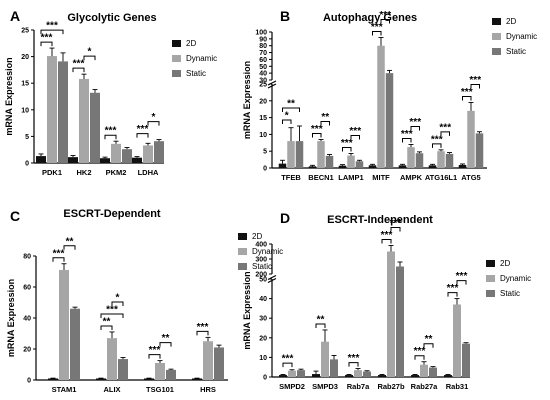 The width and height of the screenshot is (550, 400). I want to click on x-tick-label: ATG16L1, so click(441, 177).